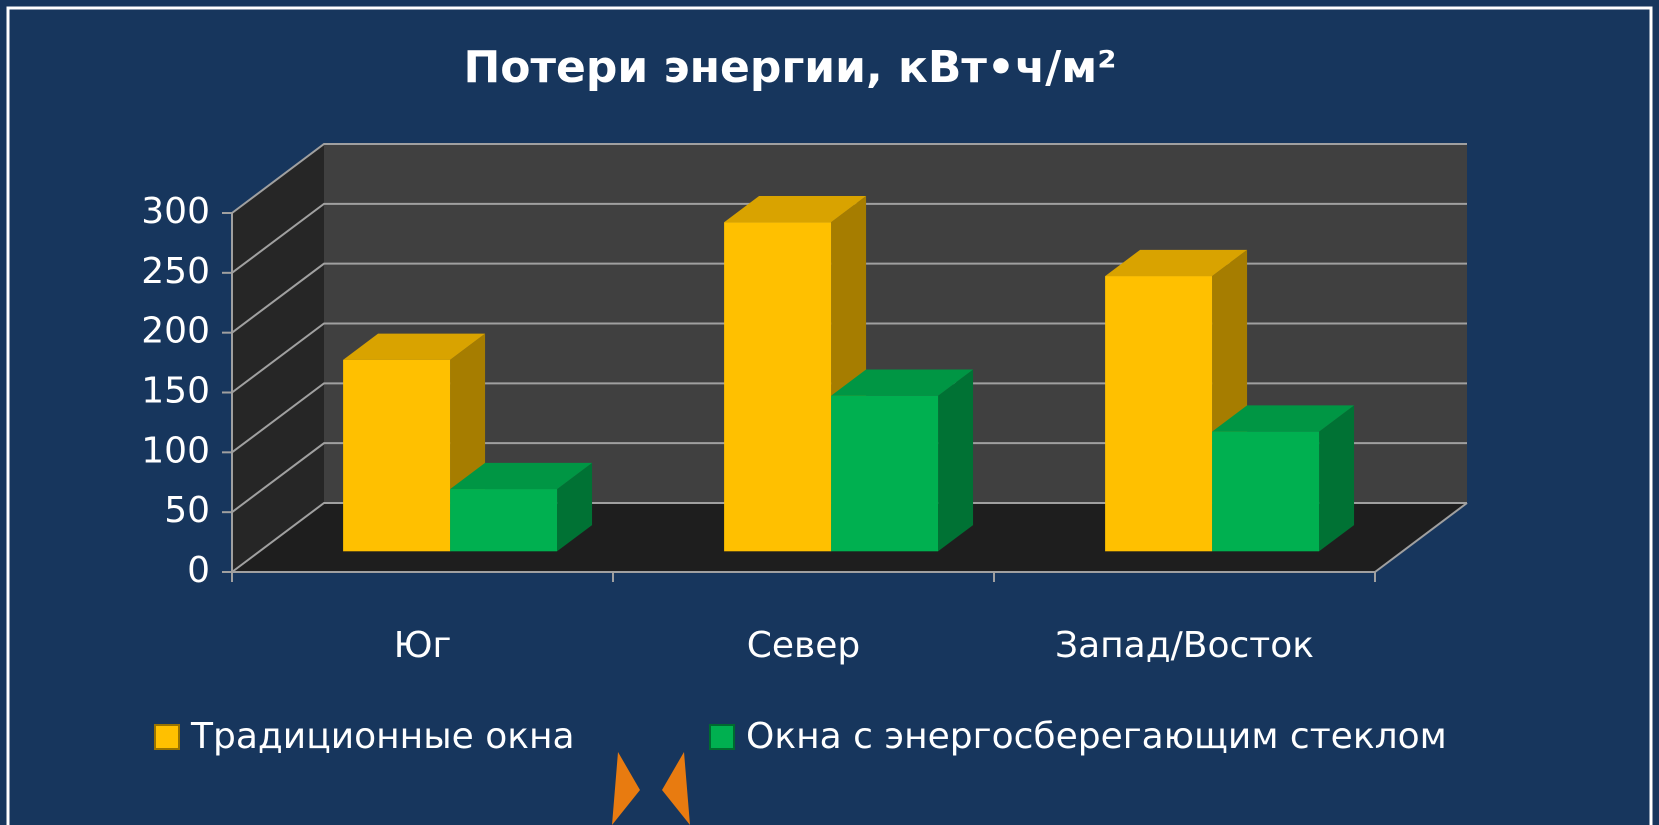 The height and width of the screenshot is (825, 1659). Describe the element at coordinates (651, 788) in the screenshot. I see `decoration` at that location.